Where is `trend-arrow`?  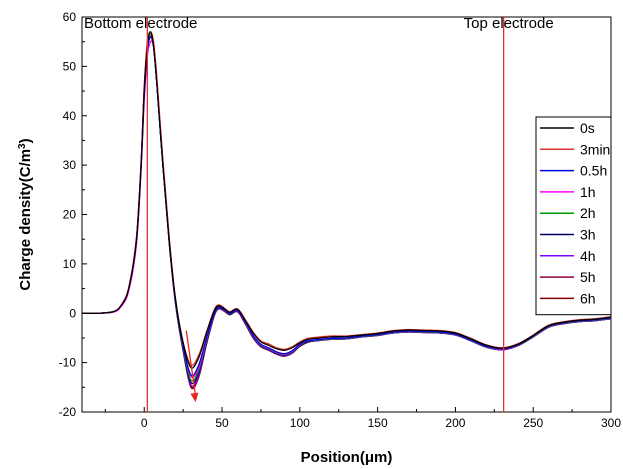
trend-arrow is located at coordinates (192, 366).